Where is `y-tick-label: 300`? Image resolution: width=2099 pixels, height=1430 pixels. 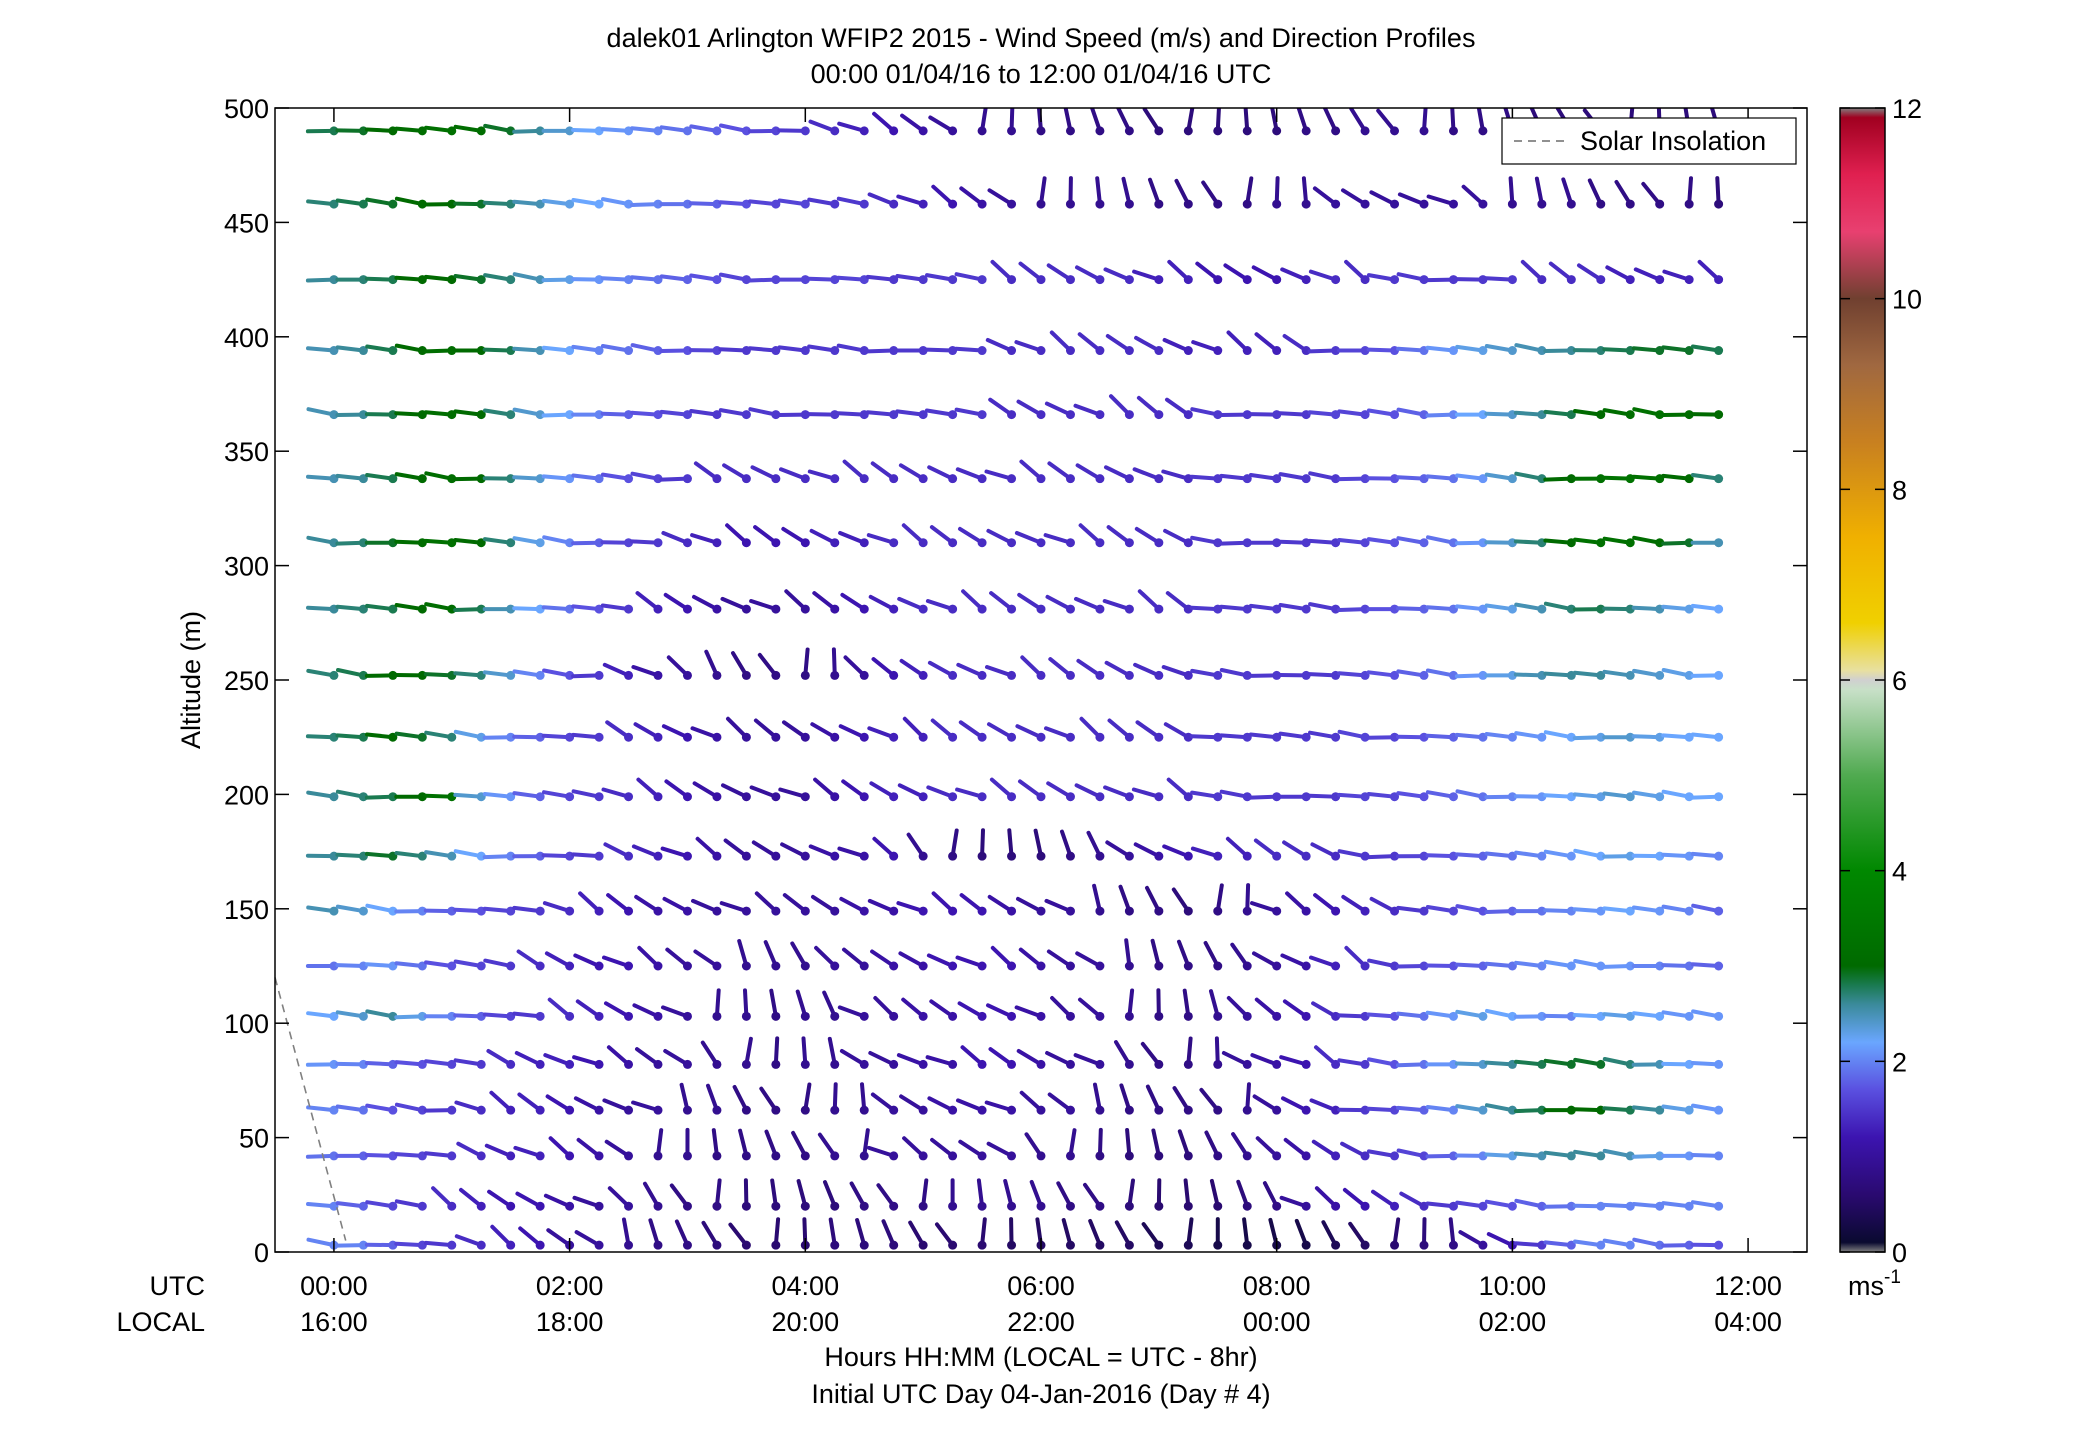
y-tick-label: 300 is located at coordinates (246, 567).